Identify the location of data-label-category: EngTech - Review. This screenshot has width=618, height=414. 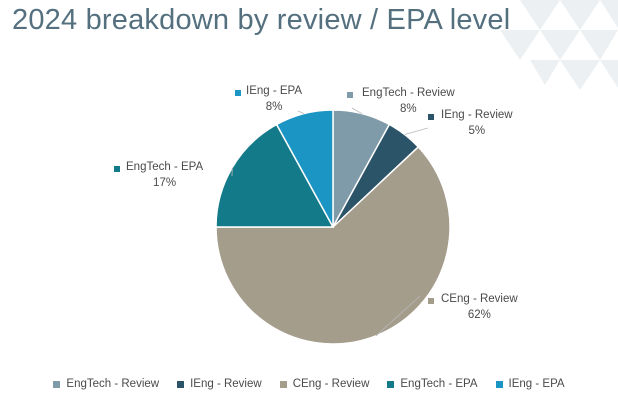
(408, 93).